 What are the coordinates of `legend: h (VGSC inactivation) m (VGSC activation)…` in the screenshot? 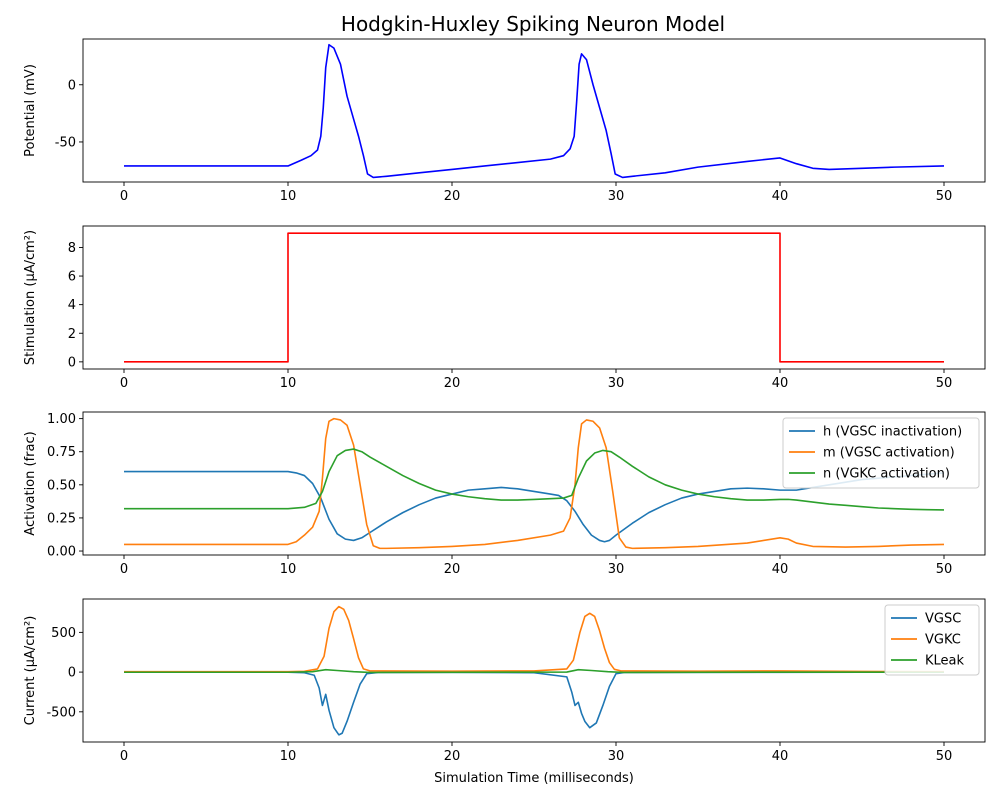 It's located at (881, 453).